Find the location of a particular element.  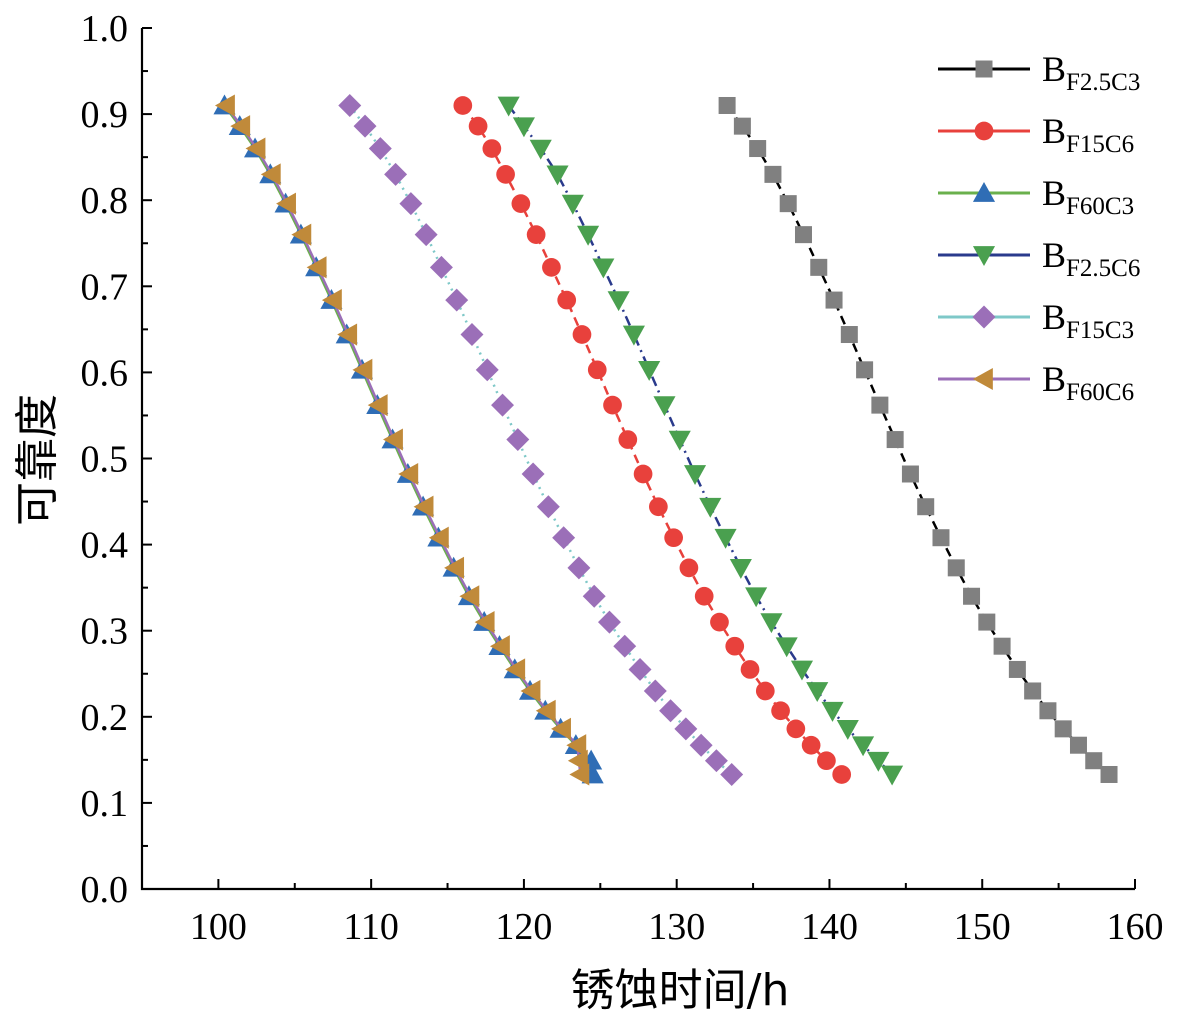

x-tick-label: 110 is located at coordinates (371, 927).